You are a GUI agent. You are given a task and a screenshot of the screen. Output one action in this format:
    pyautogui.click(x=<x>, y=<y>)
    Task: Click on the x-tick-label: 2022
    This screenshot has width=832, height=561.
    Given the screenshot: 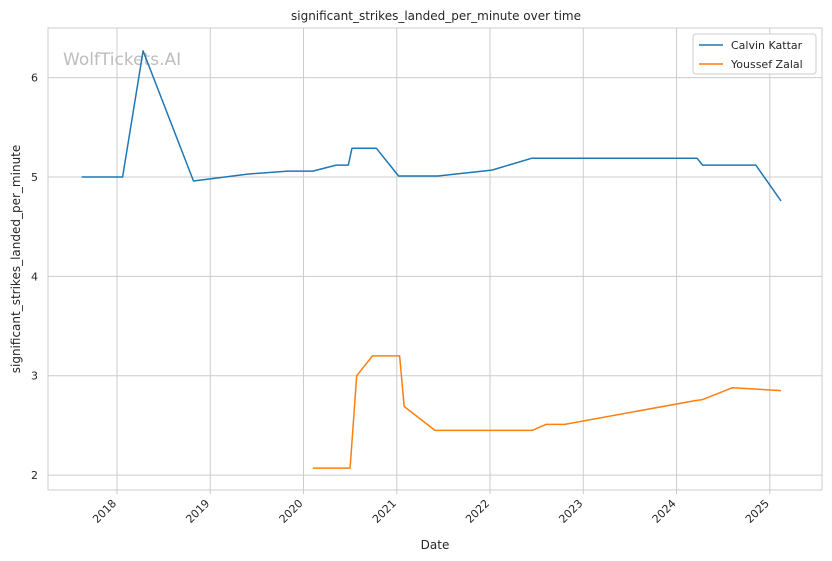 What is the action you would take?
    pyautogui.click(x=477, y=511)
    